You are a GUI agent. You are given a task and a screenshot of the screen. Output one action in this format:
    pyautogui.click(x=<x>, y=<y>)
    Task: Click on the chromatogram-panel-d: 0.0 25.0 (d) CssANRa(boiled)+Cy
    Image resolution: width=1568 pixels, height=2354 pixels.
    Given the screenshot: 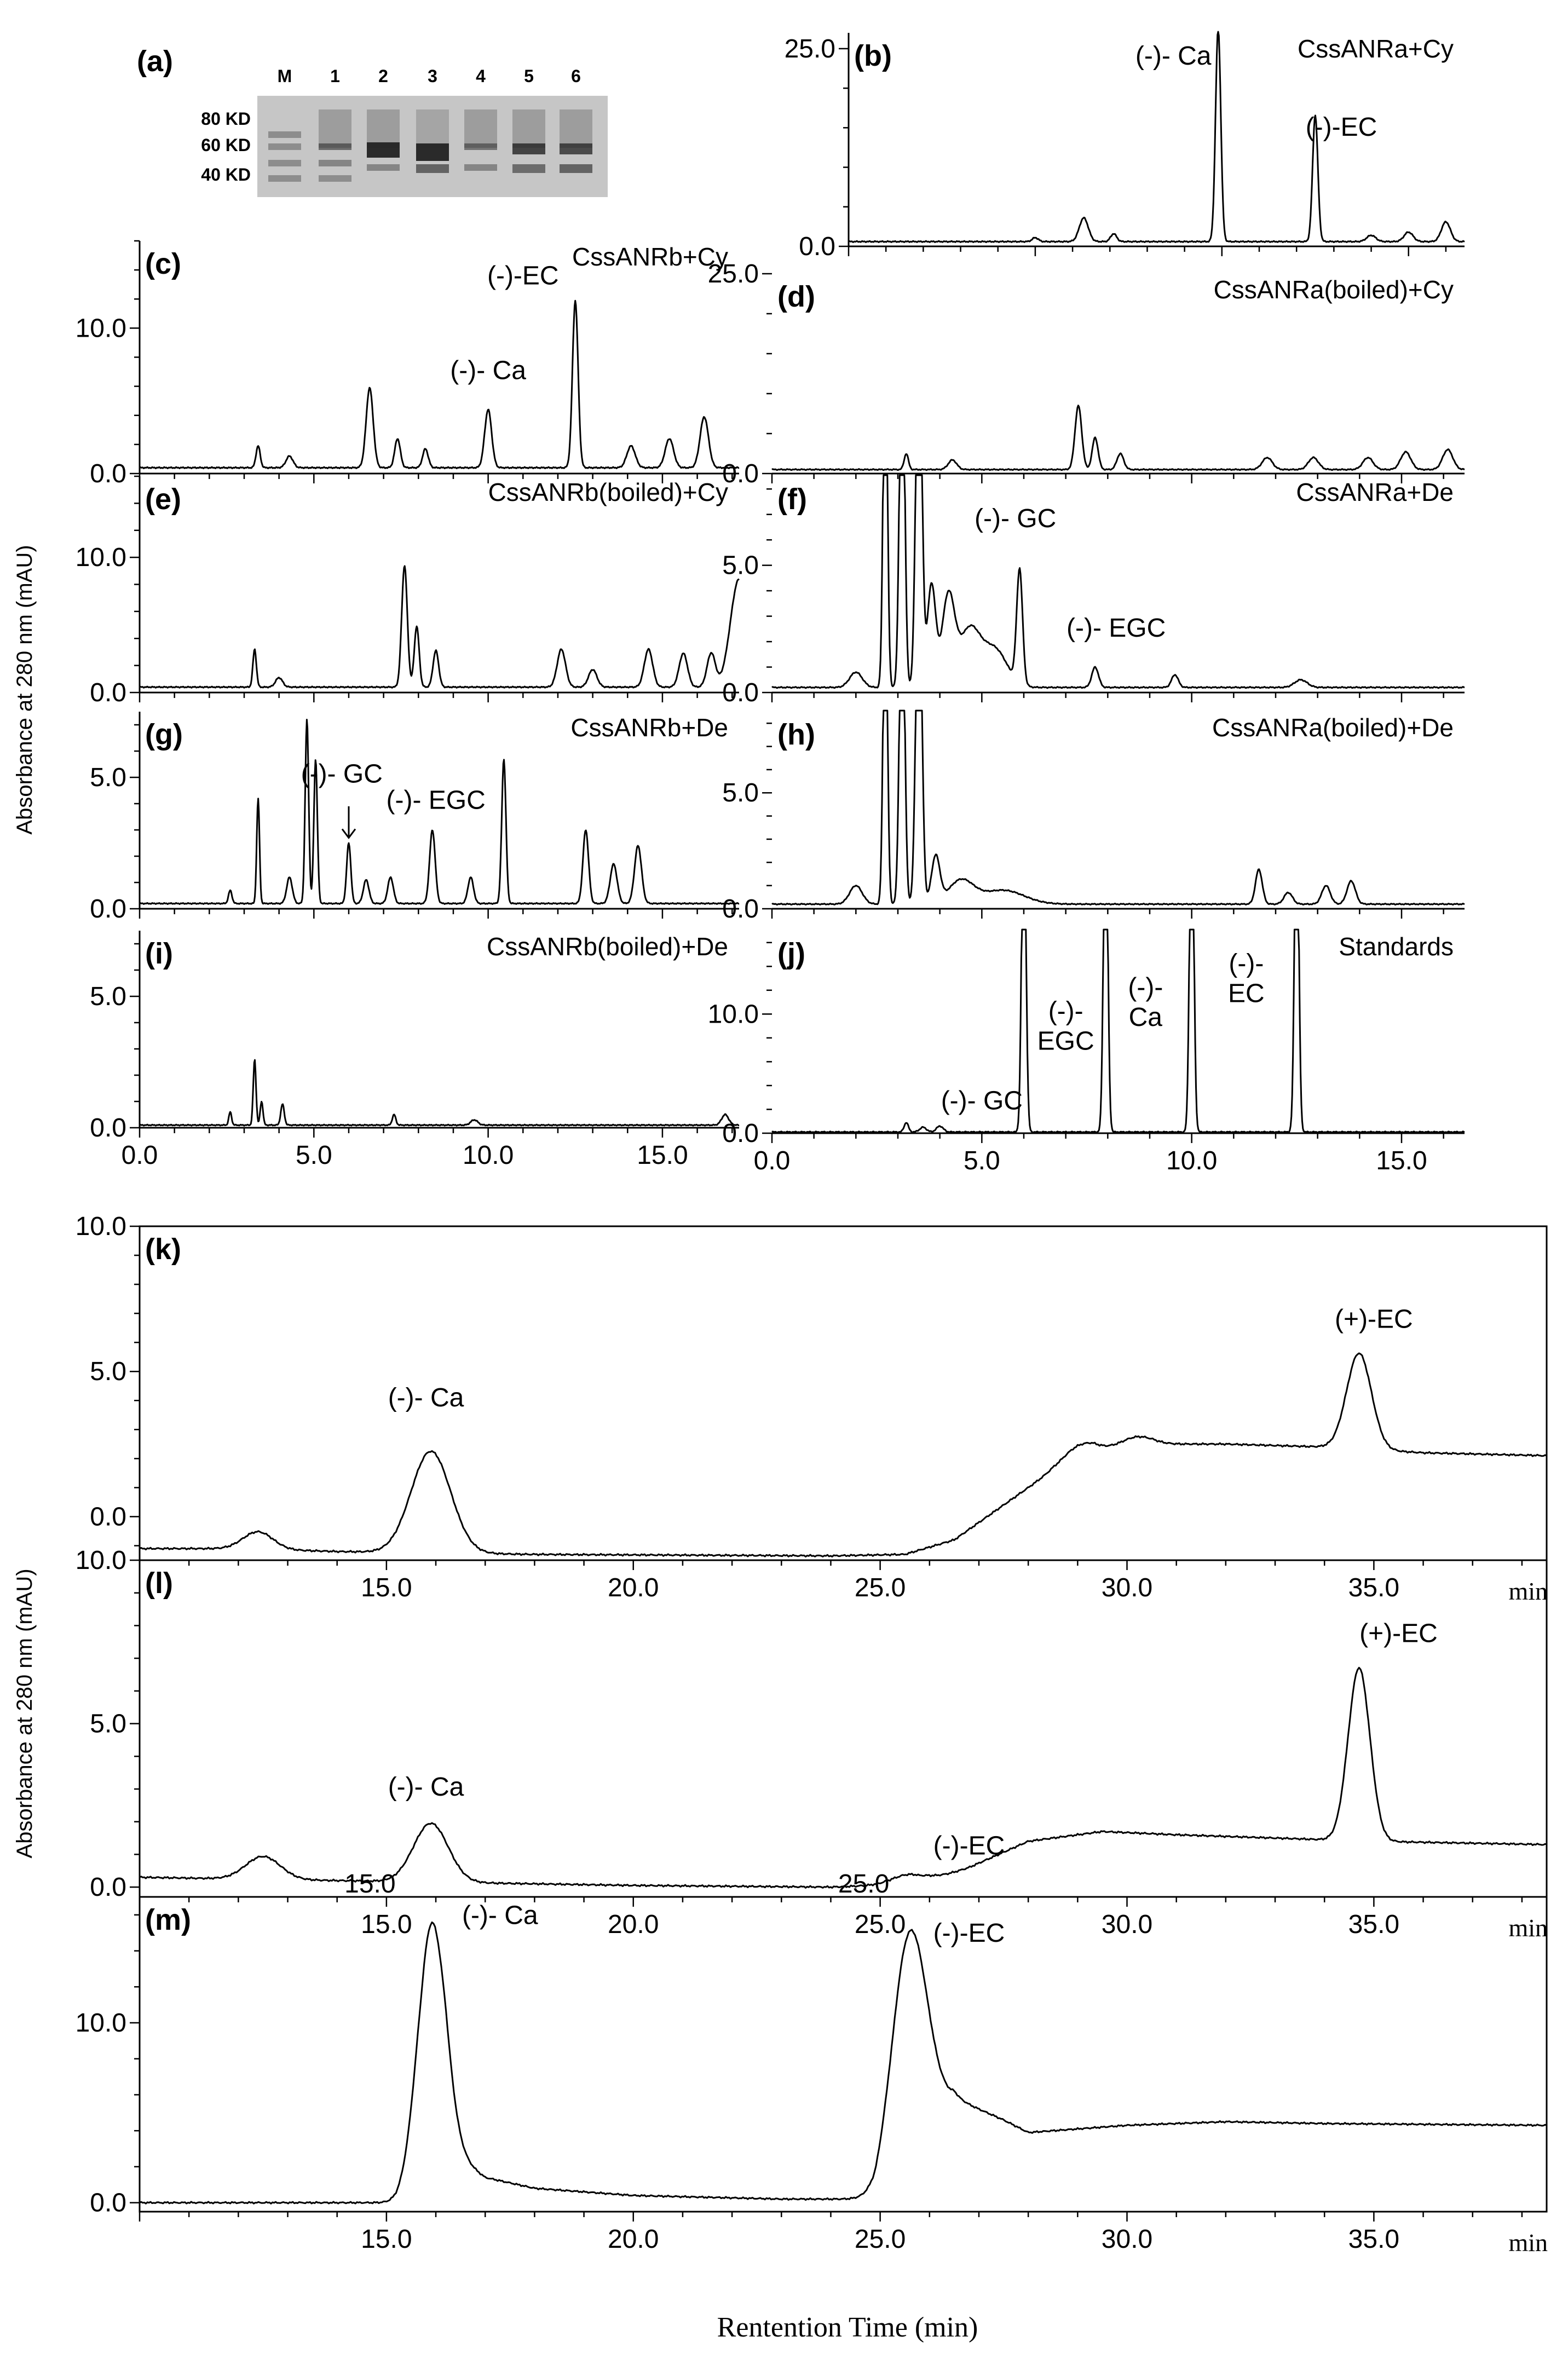 What is the action you would take?
    pyautogui.click(x=1086, y=373)
    